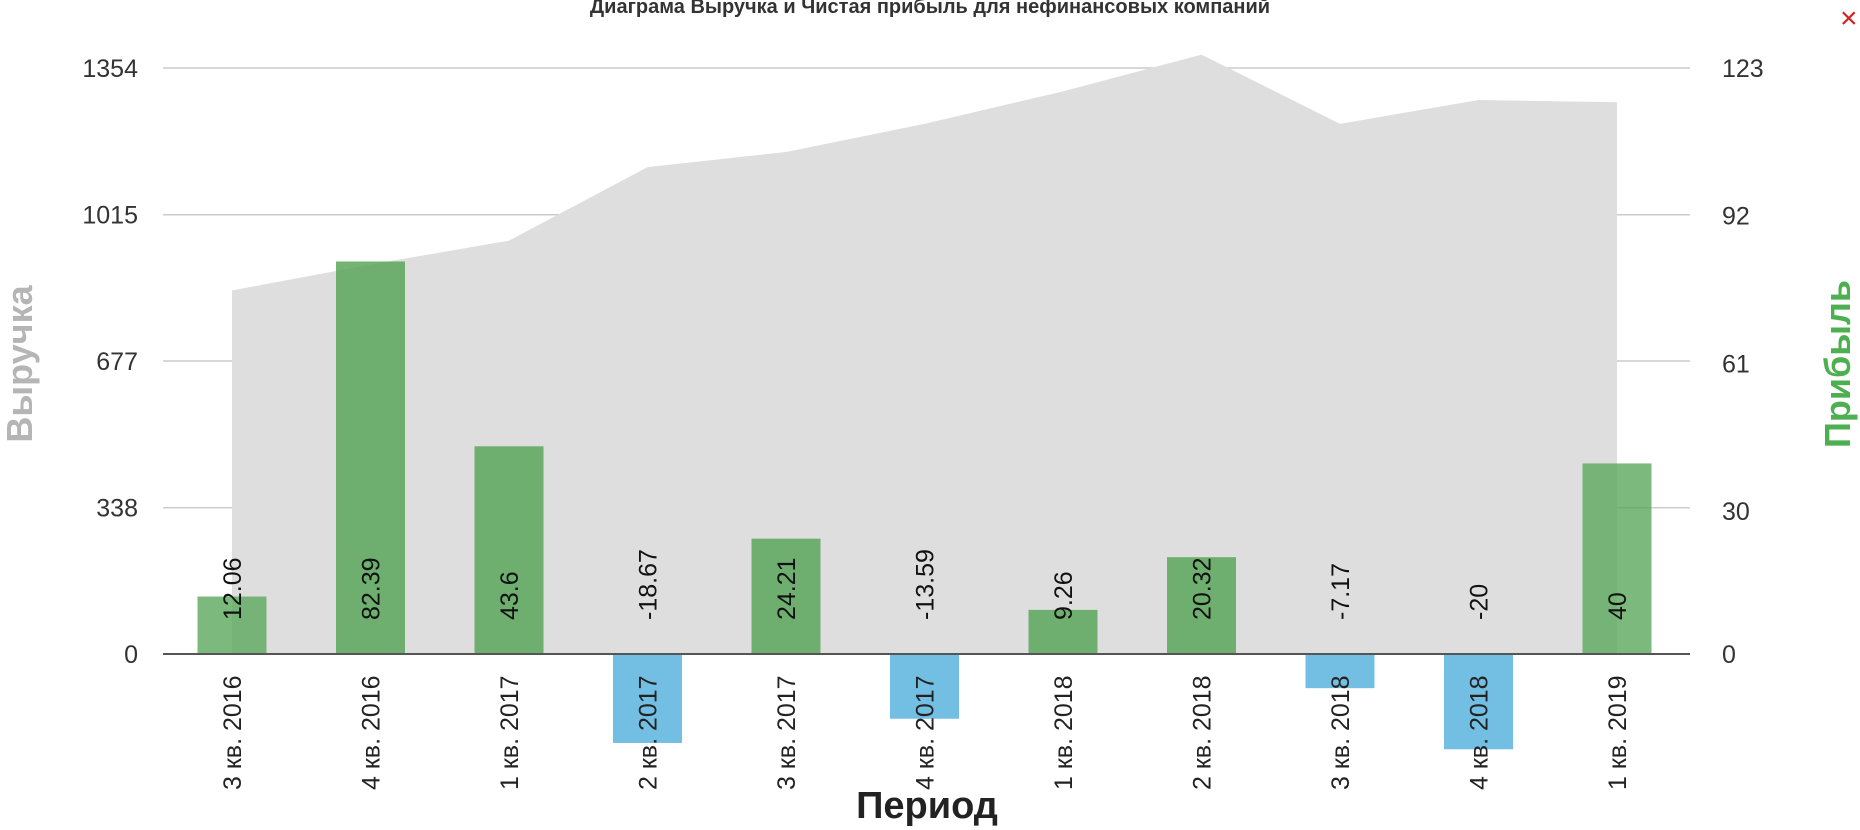 This screenshot has height=830, width=1860. I want to click on right-tick-label: 61, so click(1736, 364).